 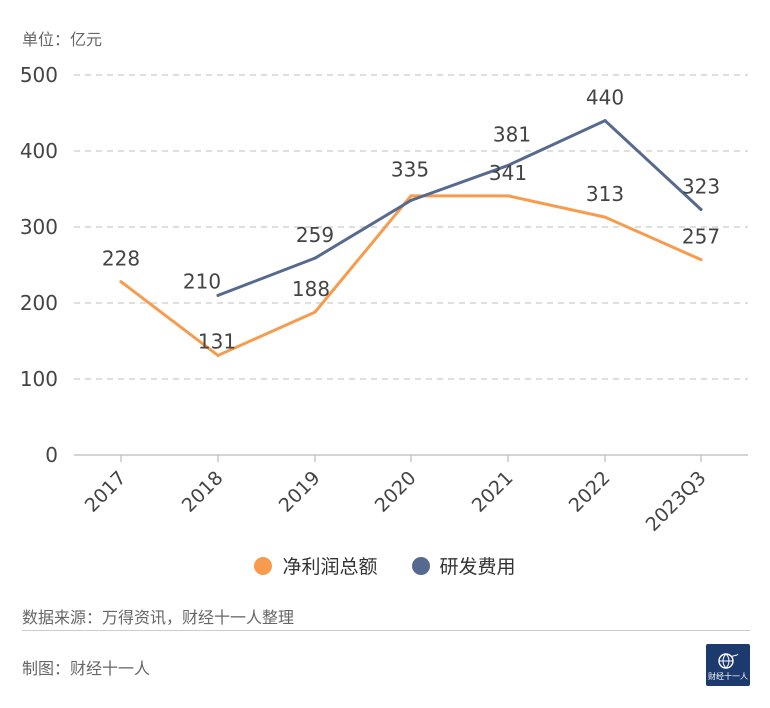 What do you see at coordinates (158, 617) in the screenshot?
I see `source-note: 数据来源：万得资讯，财经十一人整理` at bounding box center [158, 617].